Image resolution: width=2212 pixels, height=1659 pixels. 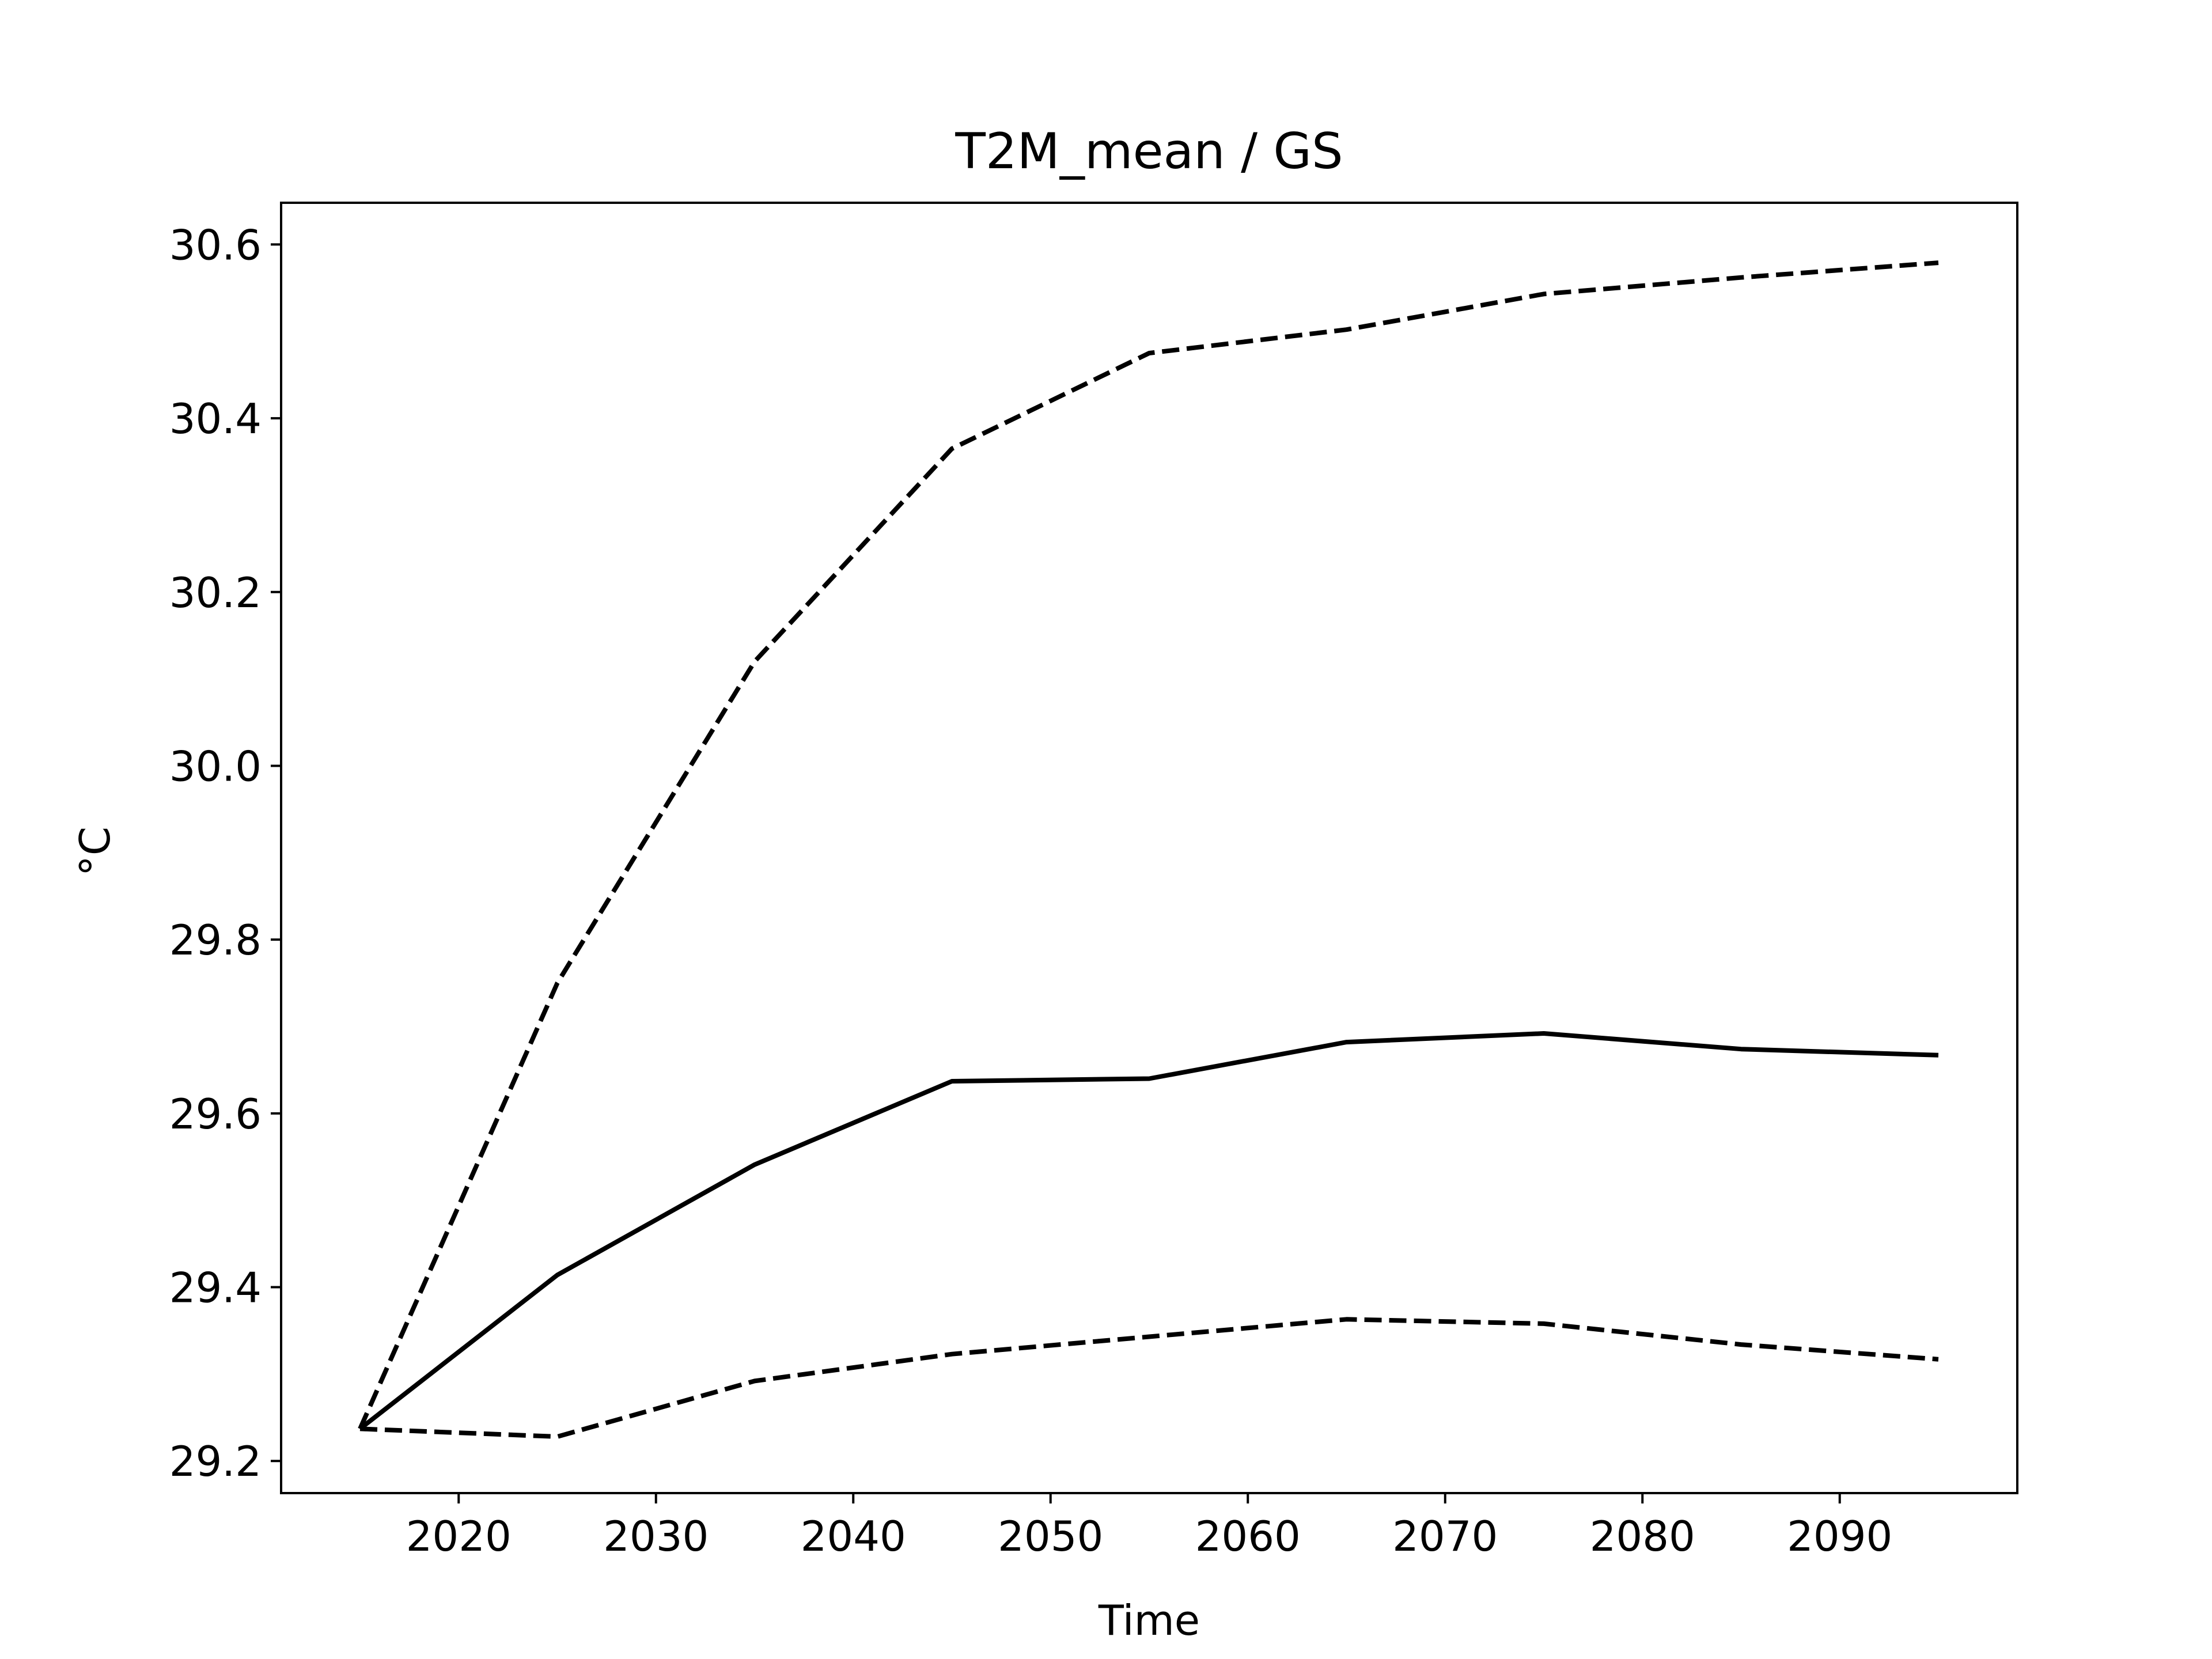 I want to click on y-tick-label: 30.2, so click(x=215, y=593).